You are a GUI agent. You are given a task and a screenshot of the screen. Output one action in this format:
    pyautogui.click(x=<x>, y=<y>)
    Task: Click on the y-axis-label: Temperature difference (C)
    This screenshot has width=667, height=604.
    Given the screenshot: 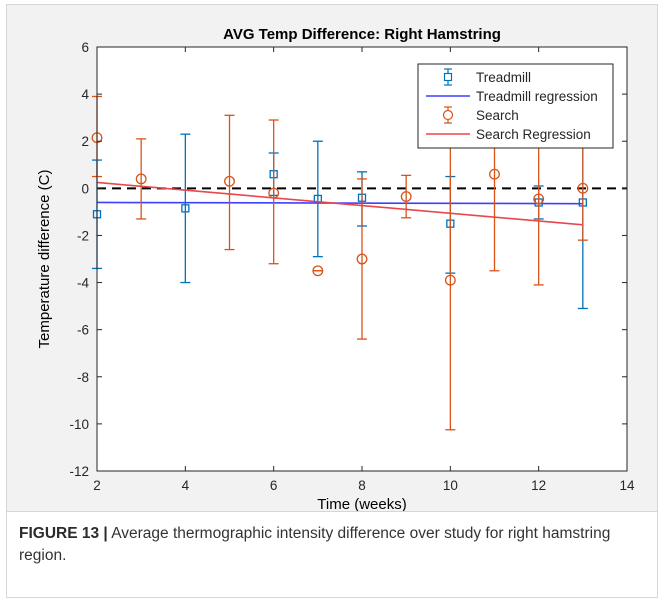 What is the action you would take?
    pyautogui.click(x=44, y=259)
    